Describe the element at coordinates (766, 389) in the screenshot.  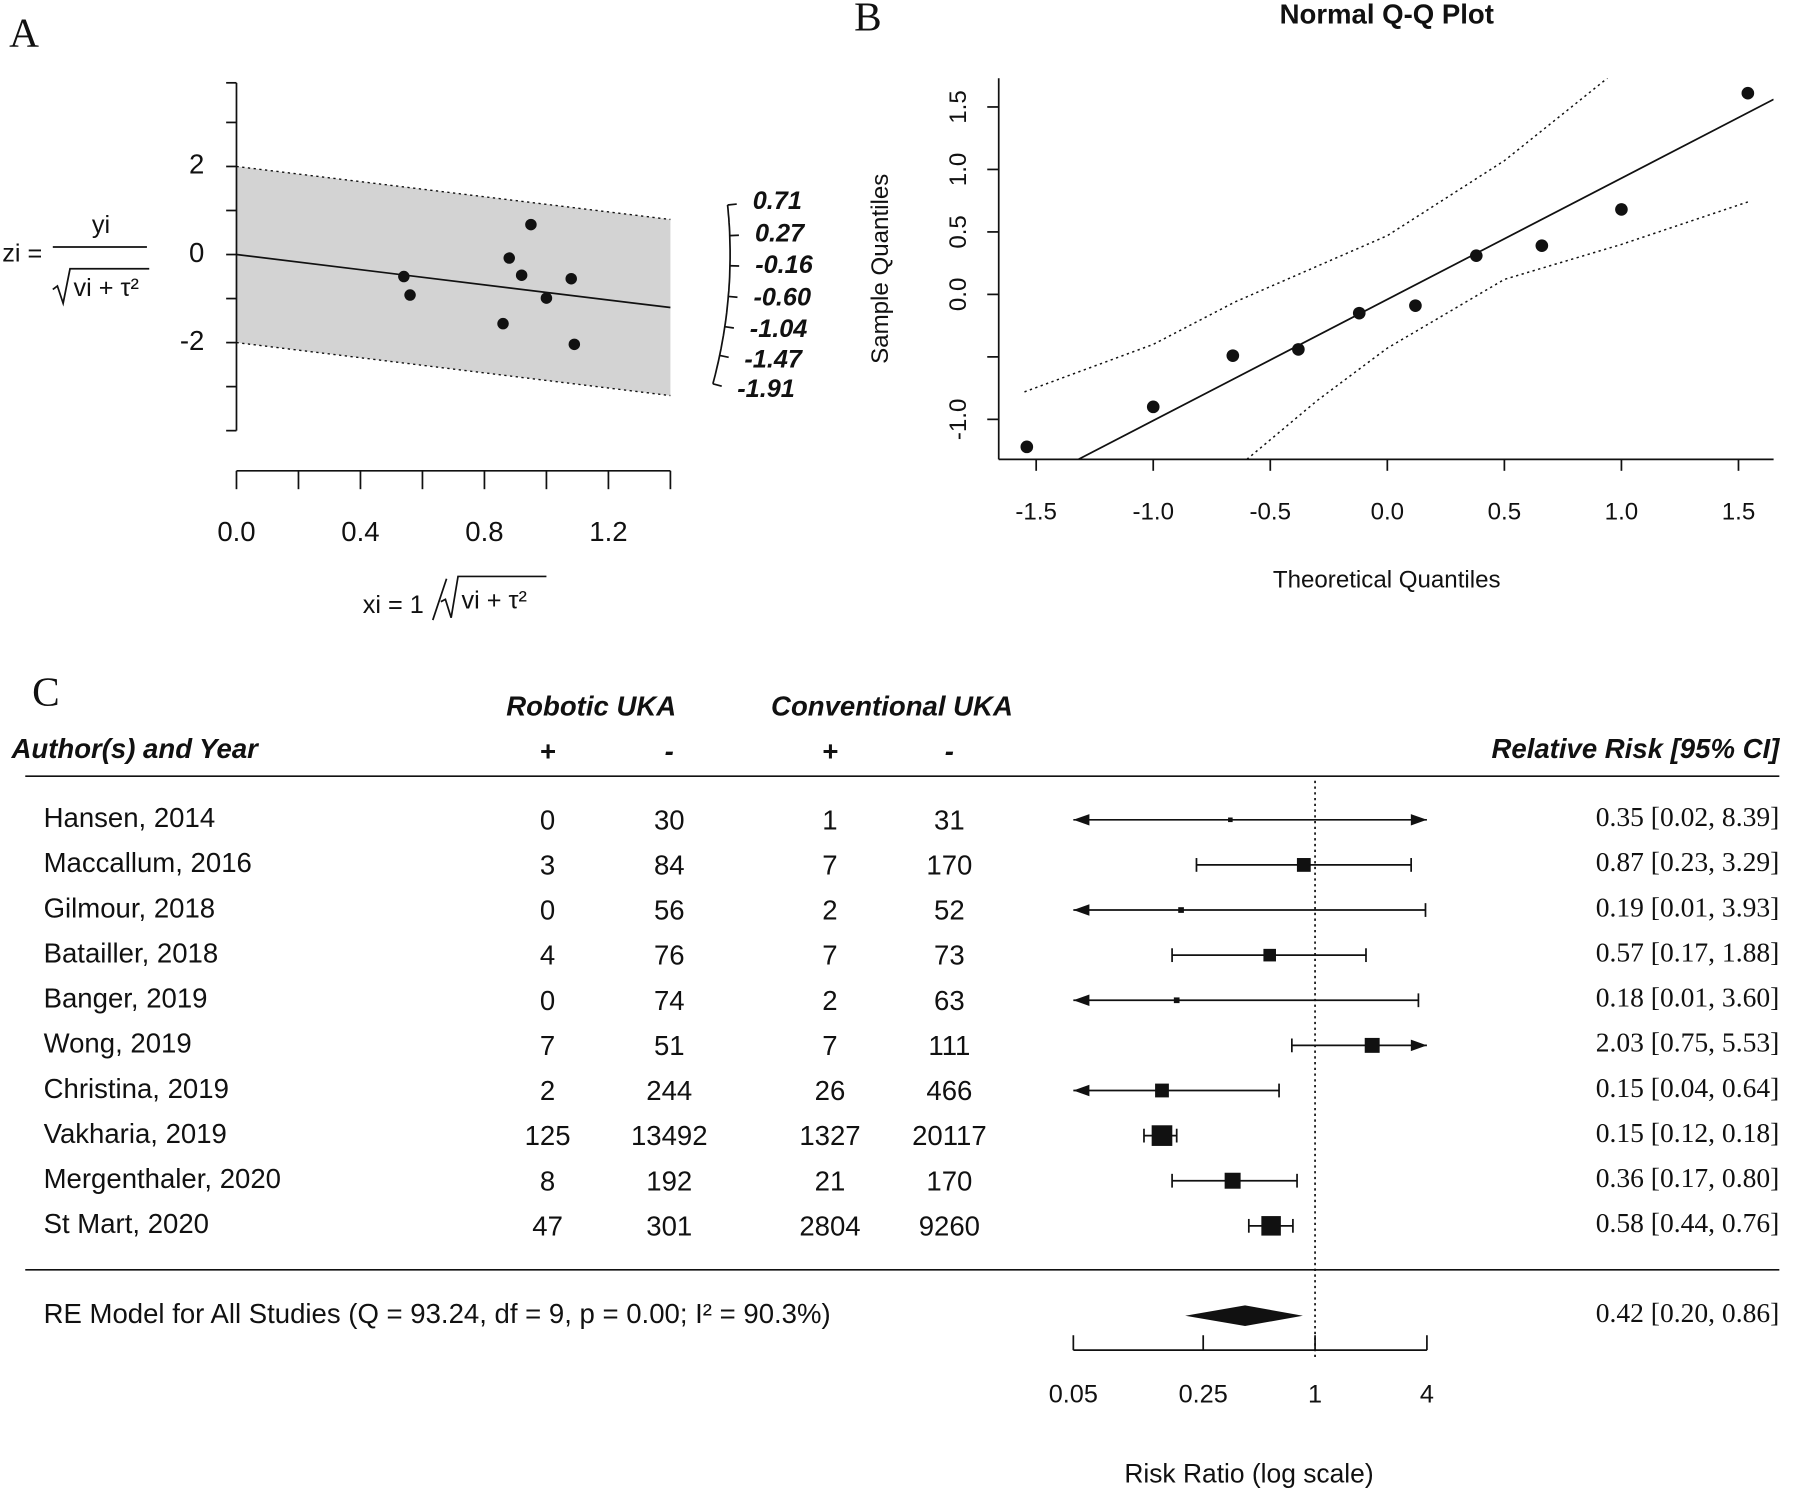
I see `arc-tick-label: -1.91` at that location.